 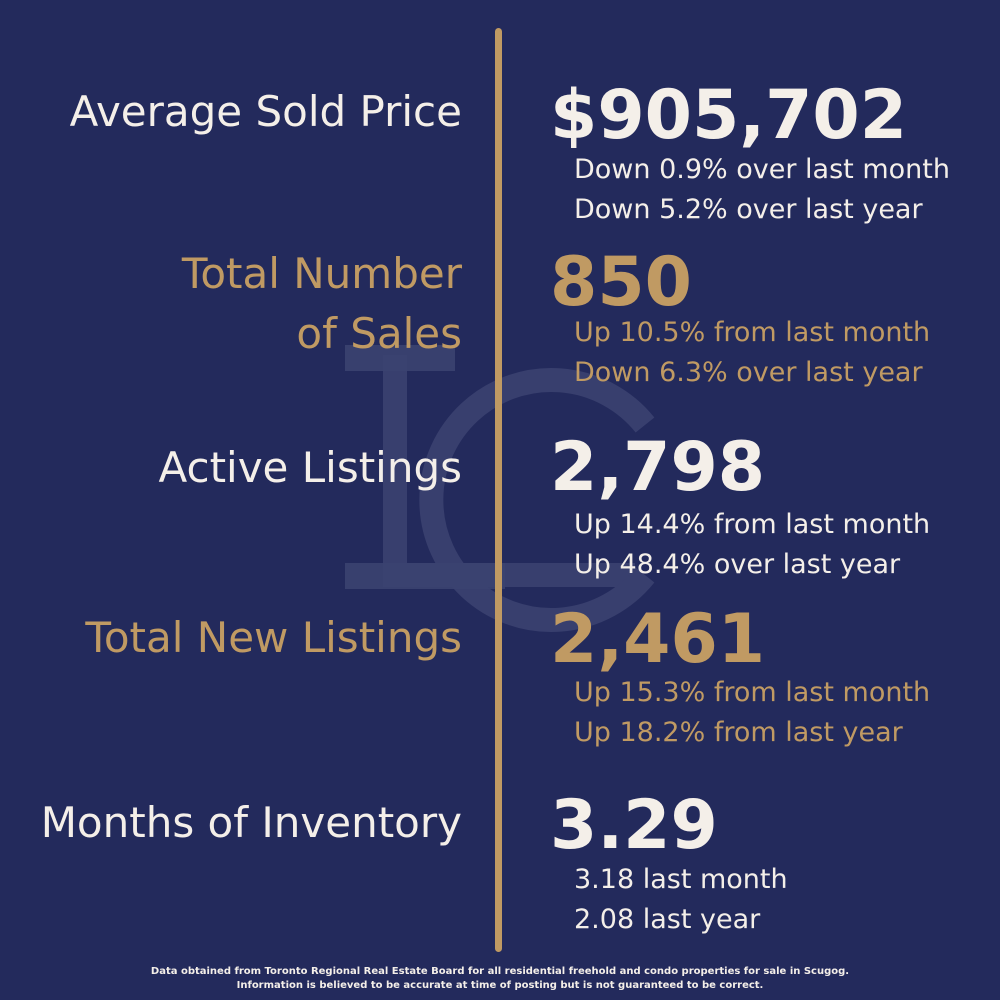 What do you see at coordinates (667, 919) in the screenshot?
I see `stat-year-value: 2.08 last year` at bounding box center [667, 919].